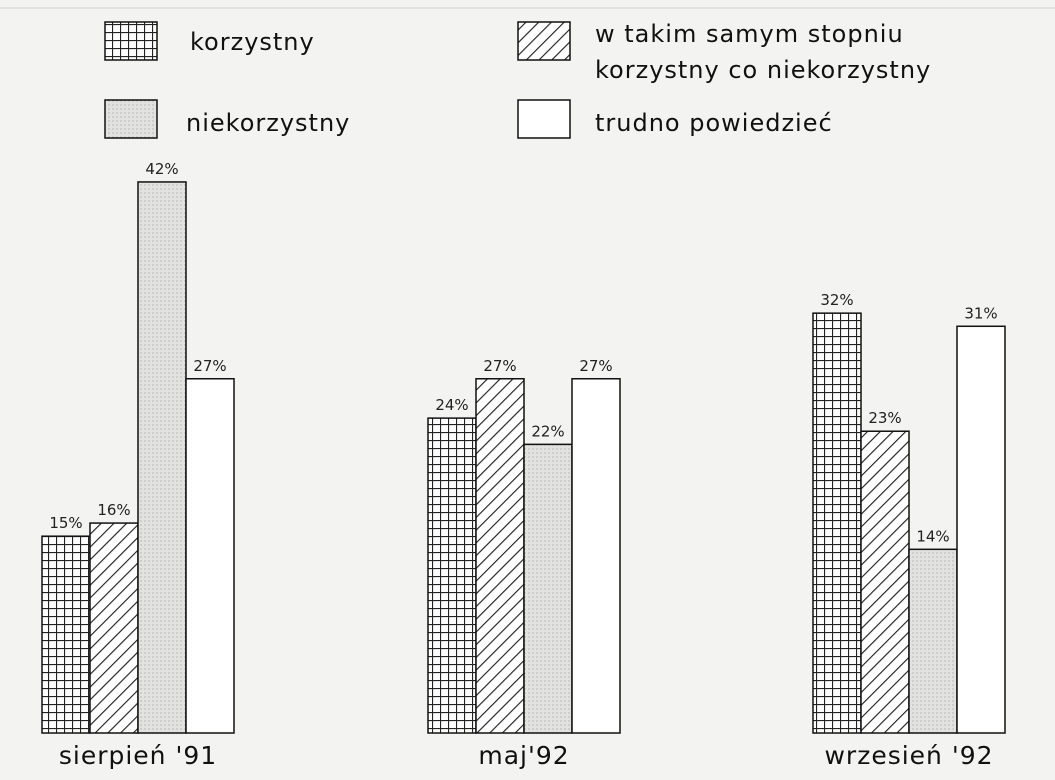 The image size is (1055, 780). What do you see at coordinates (547, 431) in the screenshot?
I see `value-label: 22%` at bounding box center [547, 431].